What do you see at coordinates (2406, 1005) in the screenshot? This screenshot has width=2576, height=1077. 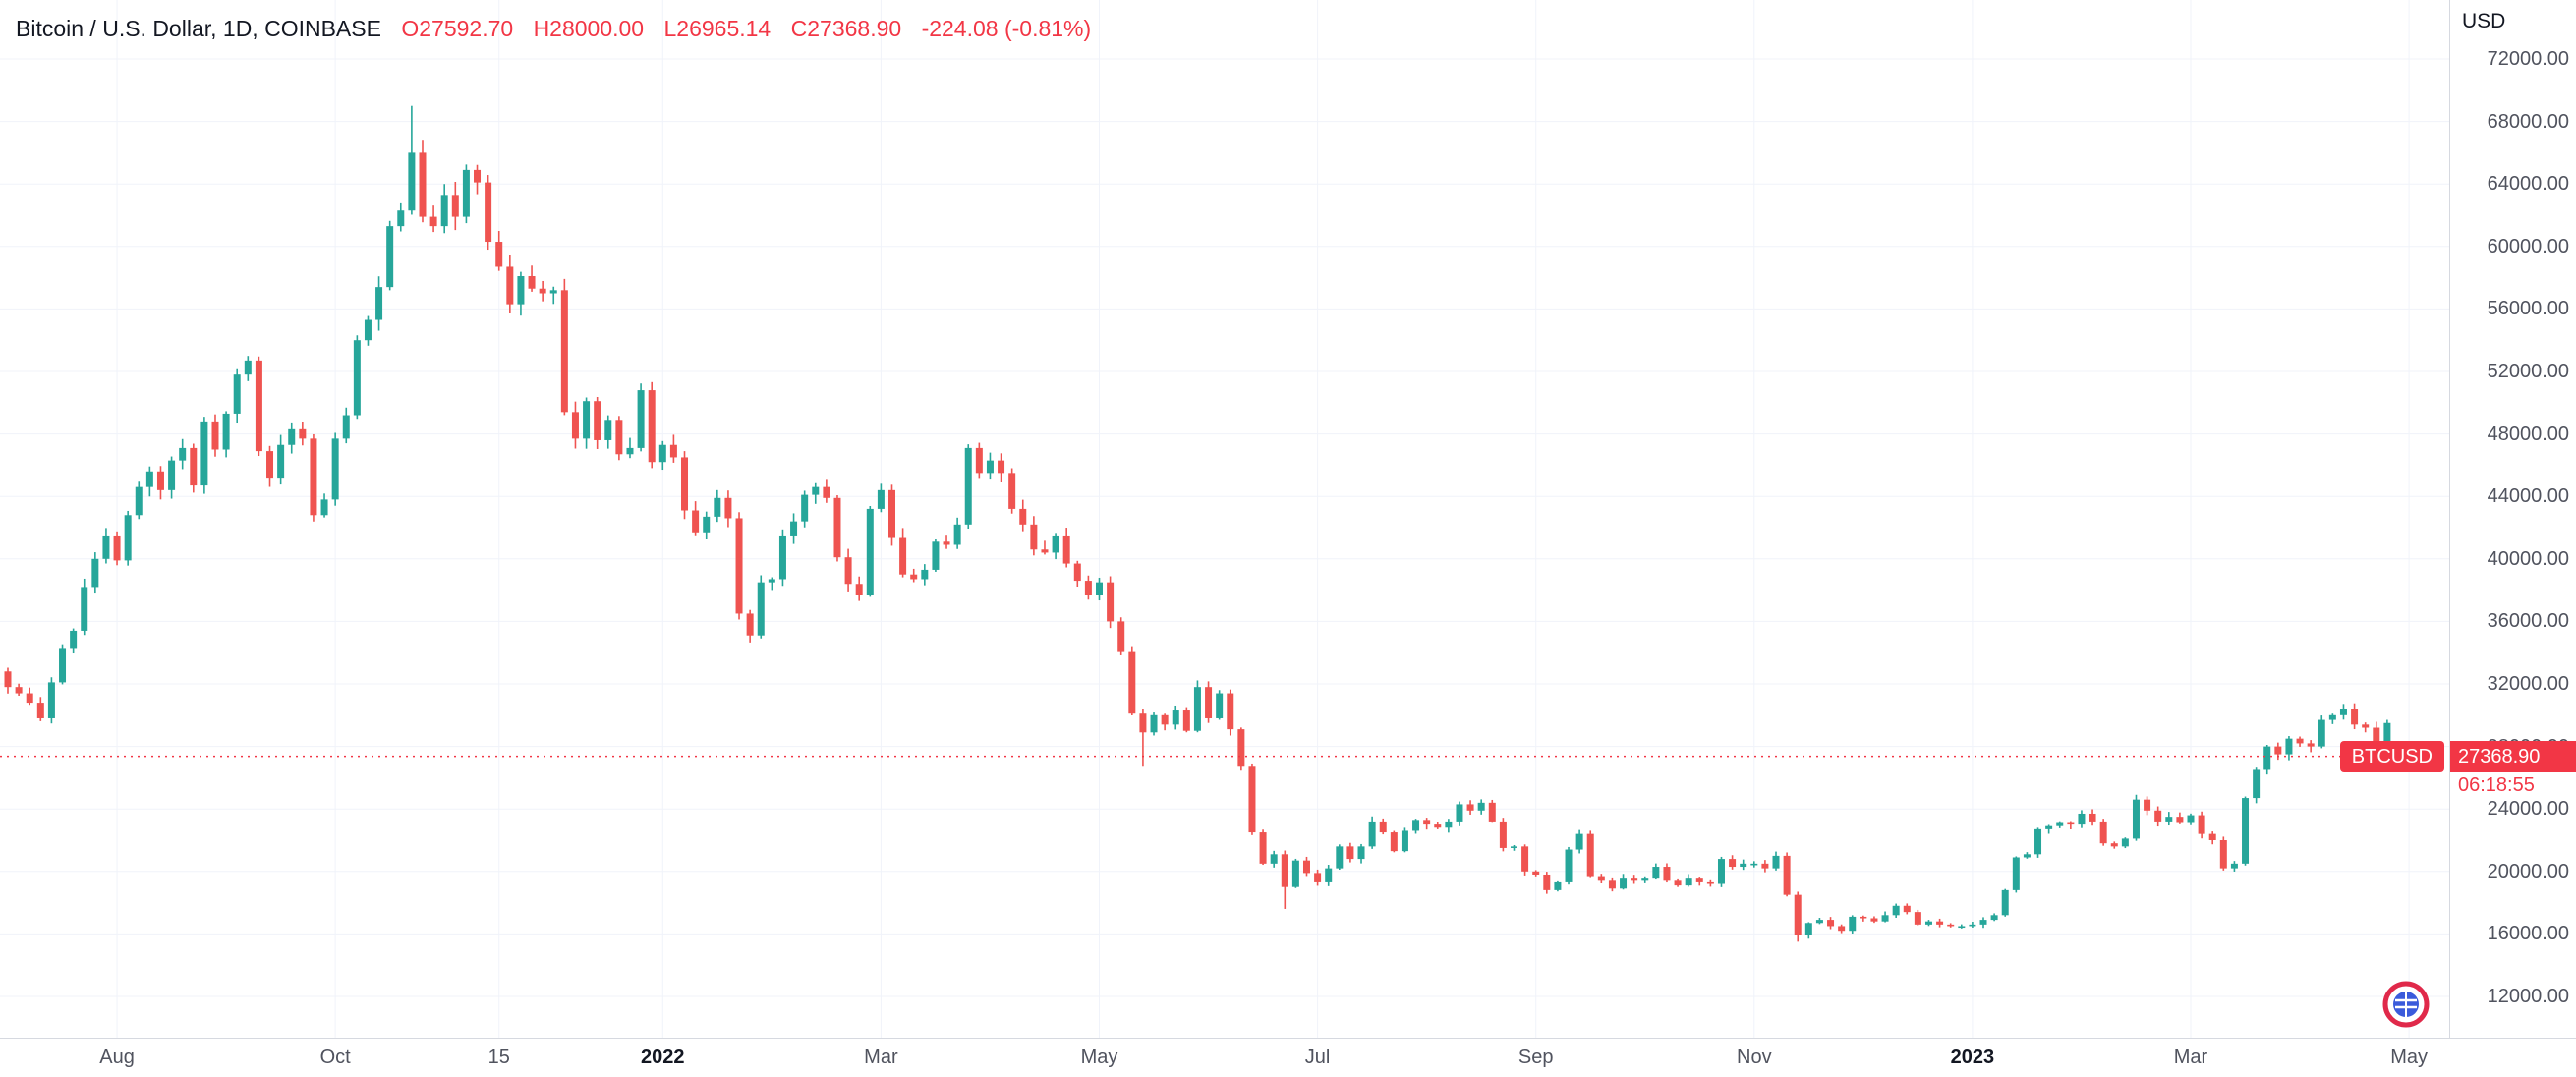 I see `watermark-logo-icon` at bounding box center [2406, 1005].